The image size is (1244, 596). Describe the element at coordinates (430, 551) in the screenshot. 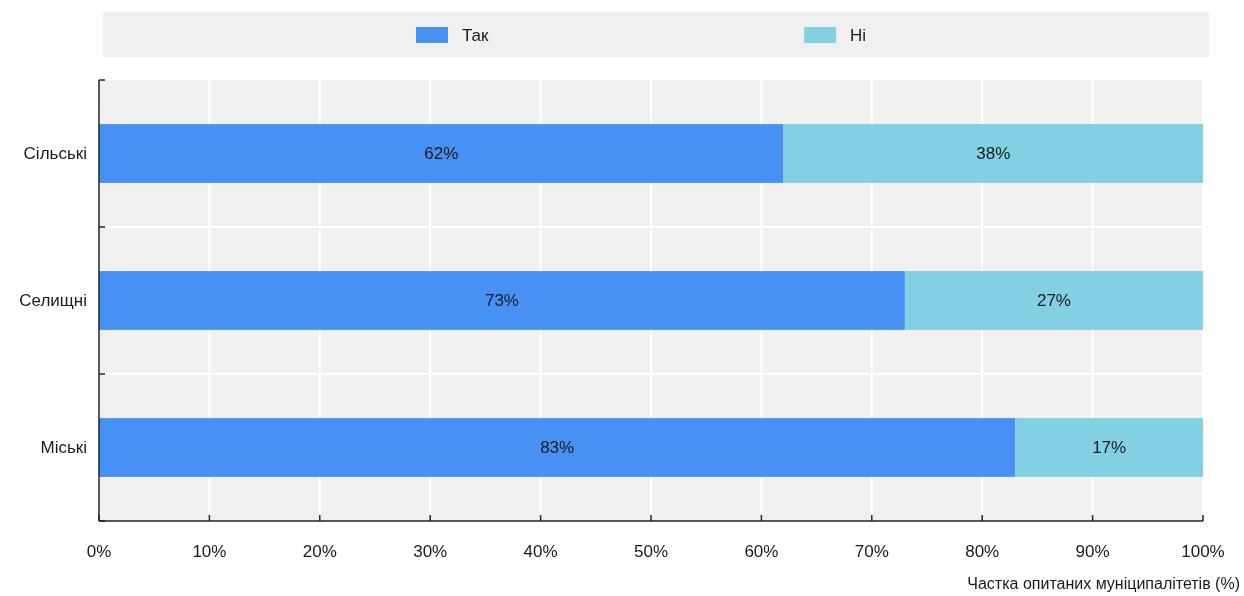

I see `x-tick-label: 30%` at that location.